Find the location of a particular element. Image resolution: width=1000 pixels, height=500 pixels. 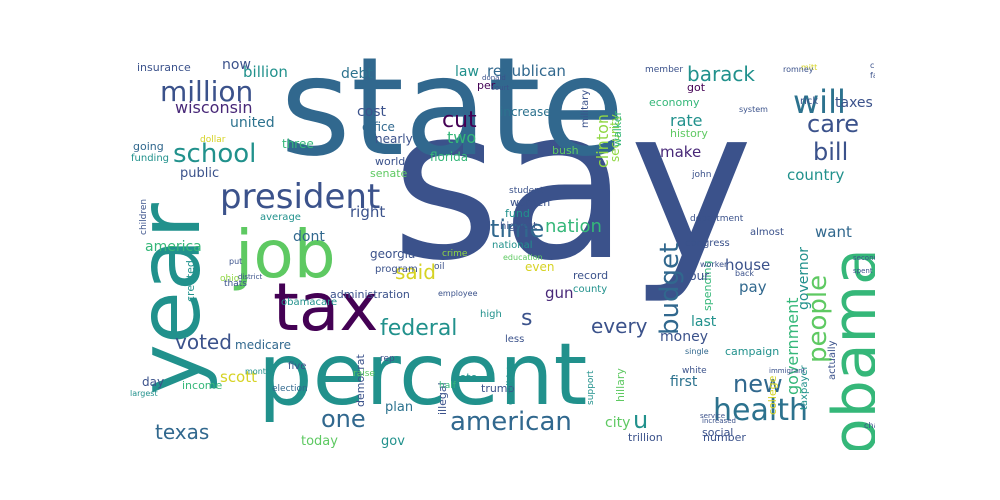

cloud-word-rate: rate is located at coordinates (686, 120).